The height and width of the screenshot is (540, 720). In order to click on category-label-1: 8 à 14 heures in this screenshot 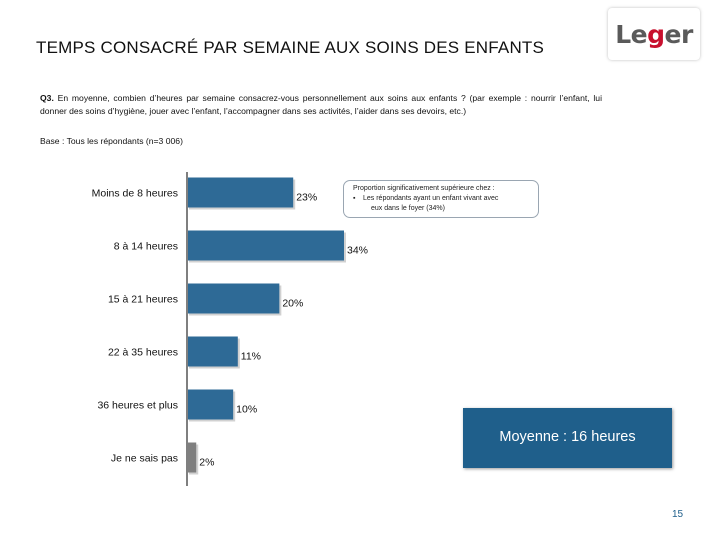, I will do `click(146, 247)`.